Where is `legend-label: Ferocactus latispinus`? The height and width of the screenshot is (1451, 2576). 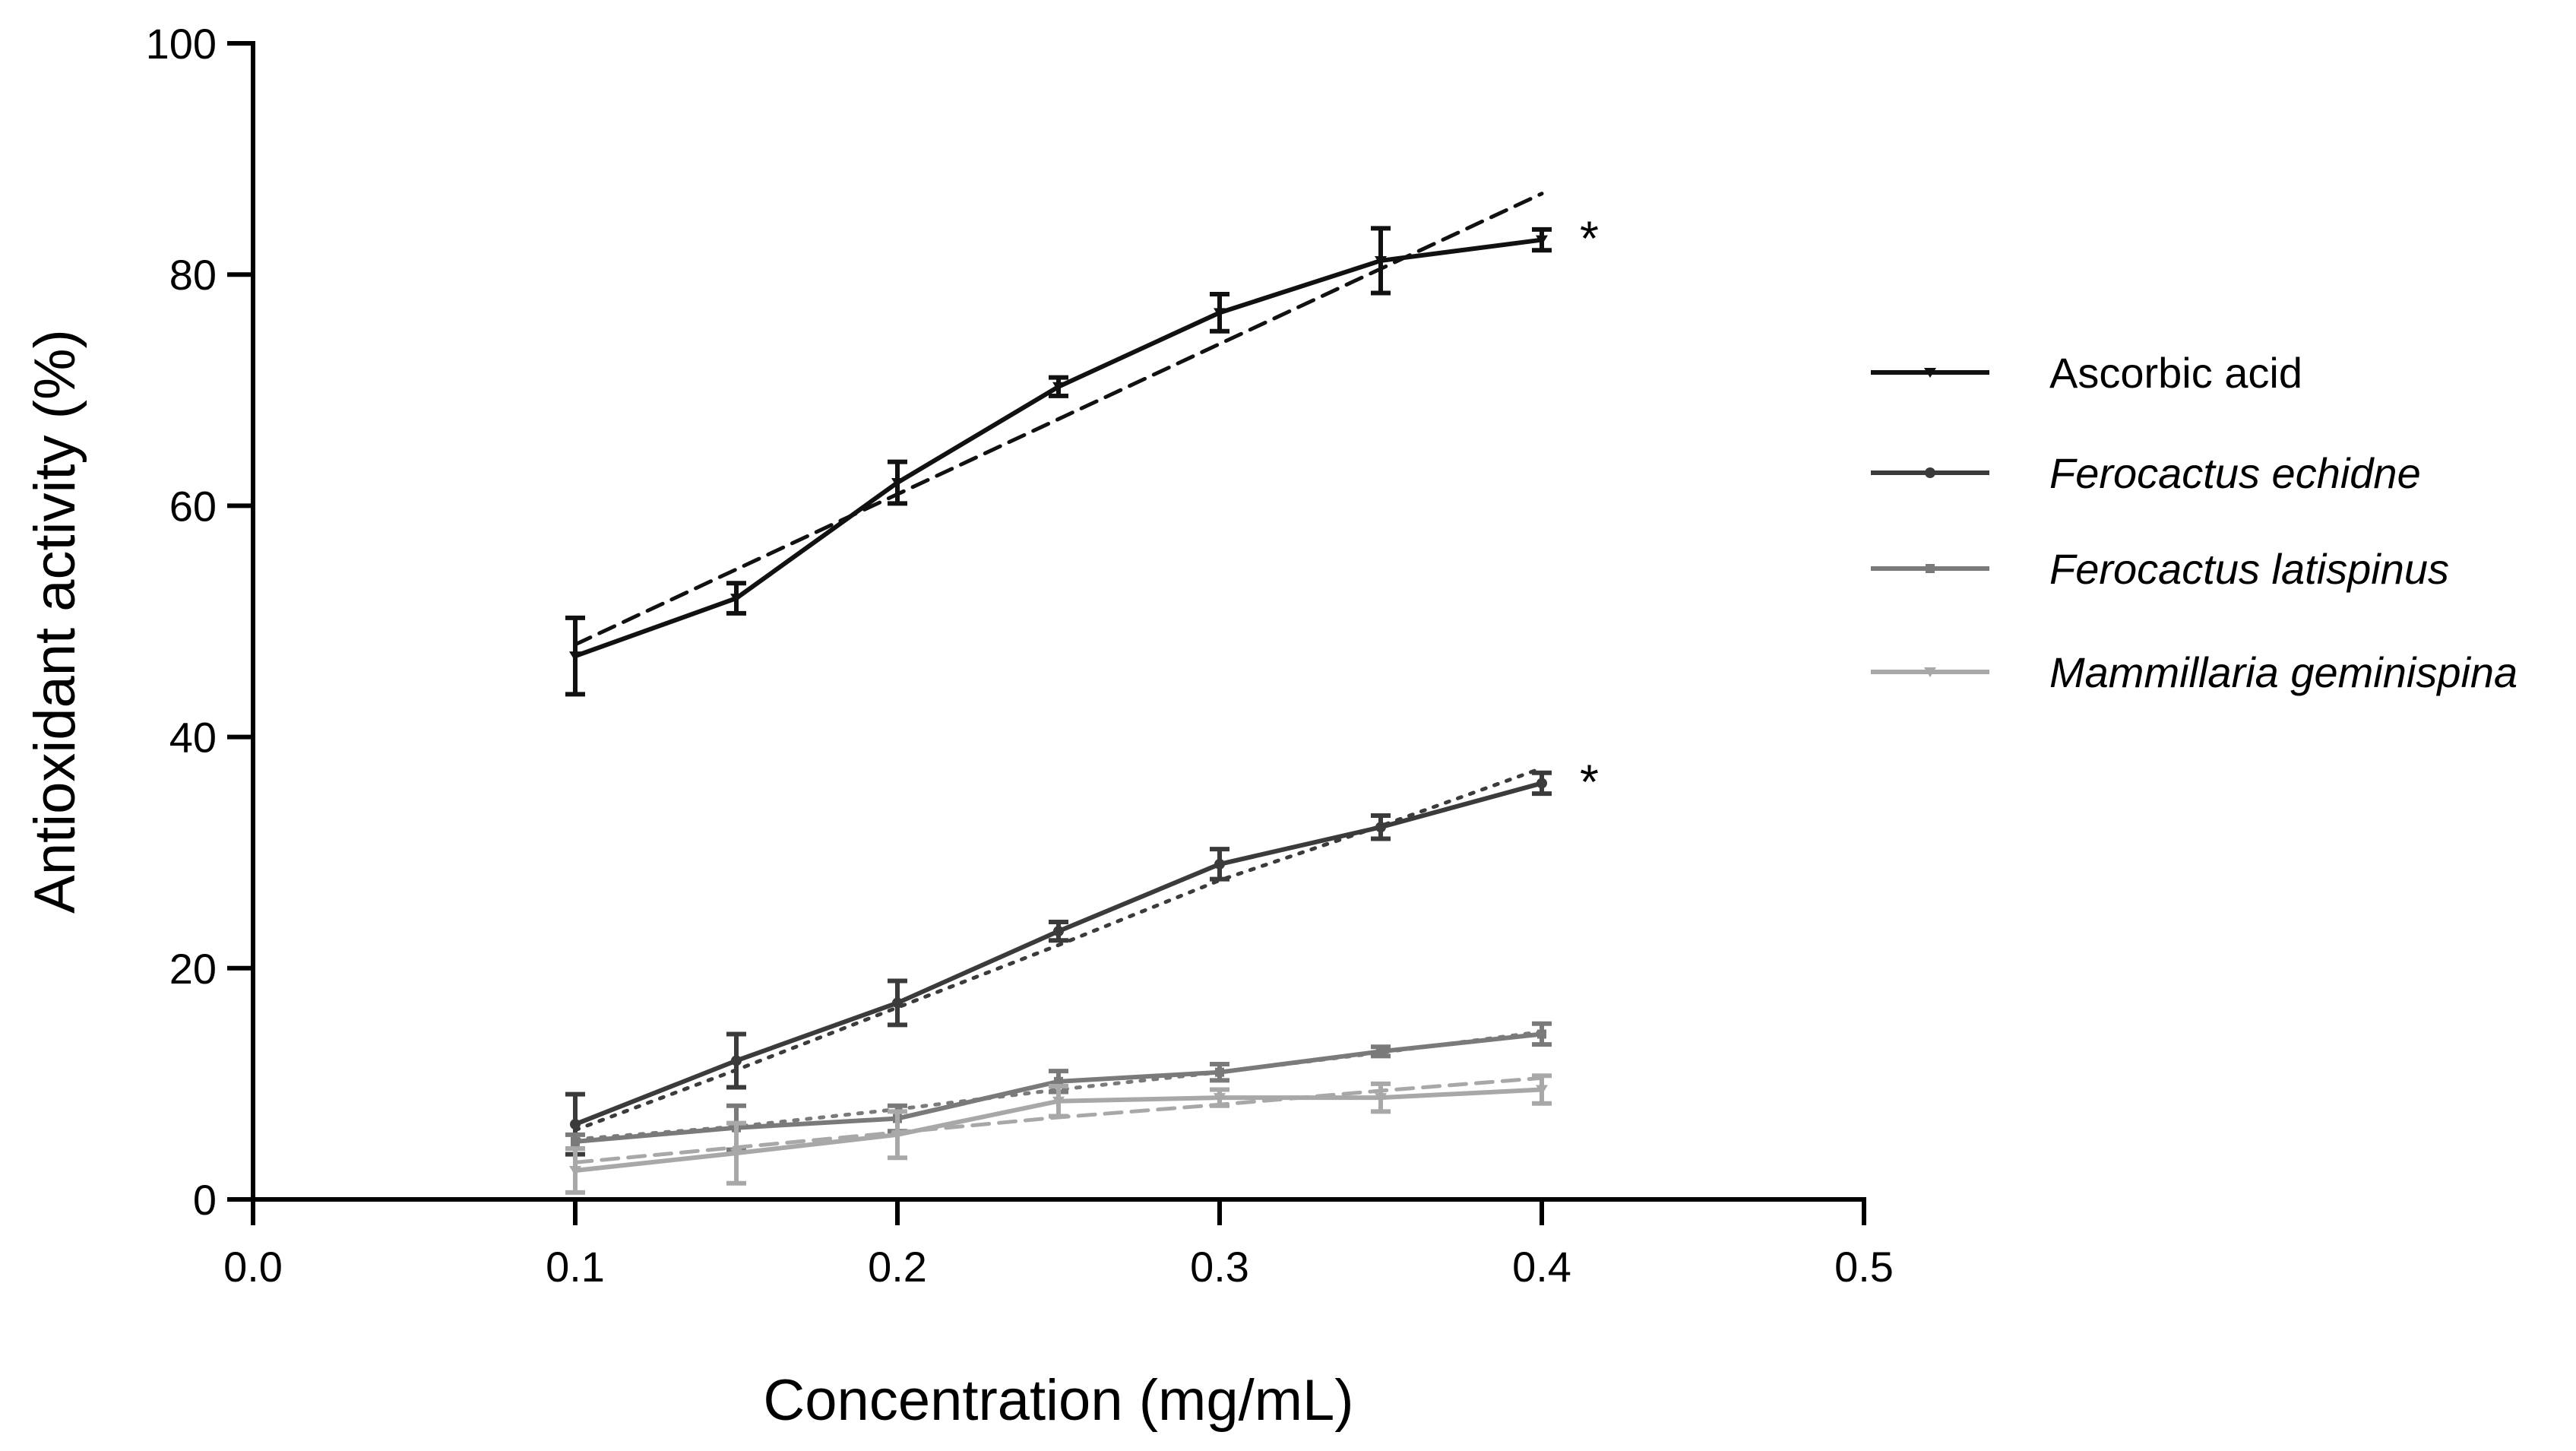
legend-label: Ferocactus latispinus is located at coordinates (2249, 569).